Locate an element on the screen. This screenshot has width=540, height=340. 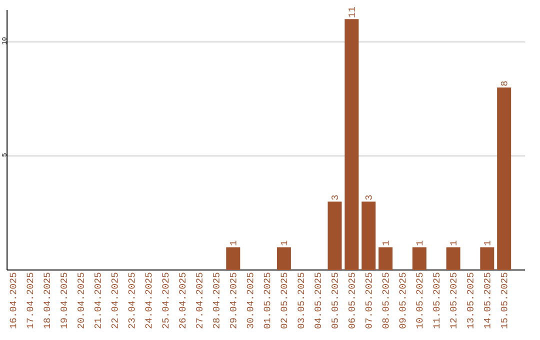
x-tick-label: 23.04.2025 is located at coordinates (131, 300).